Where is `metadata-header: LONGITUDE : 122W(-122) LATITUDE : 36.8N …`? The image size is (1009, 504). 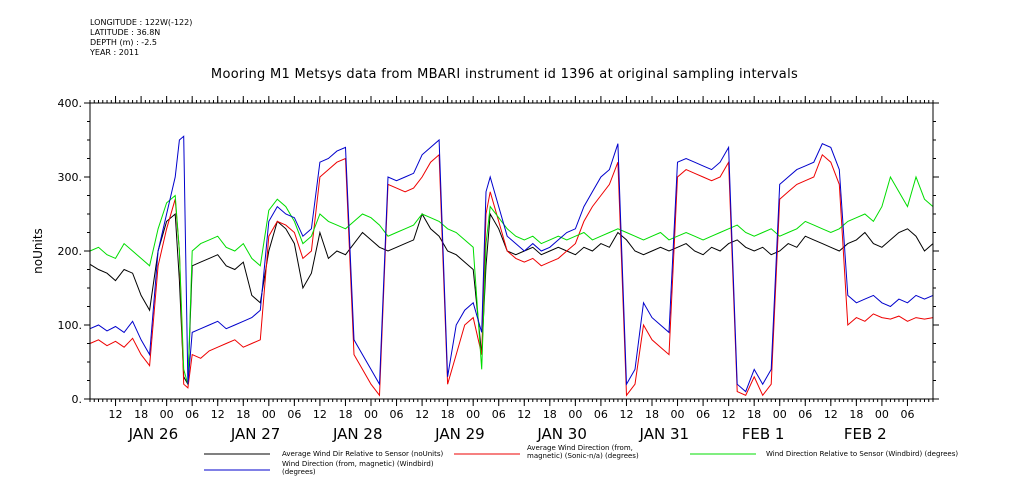
metadata-header: LONGITUDE : 122W(-122) LATITUDE : 36.8N … is located at coordinates (141, 38).